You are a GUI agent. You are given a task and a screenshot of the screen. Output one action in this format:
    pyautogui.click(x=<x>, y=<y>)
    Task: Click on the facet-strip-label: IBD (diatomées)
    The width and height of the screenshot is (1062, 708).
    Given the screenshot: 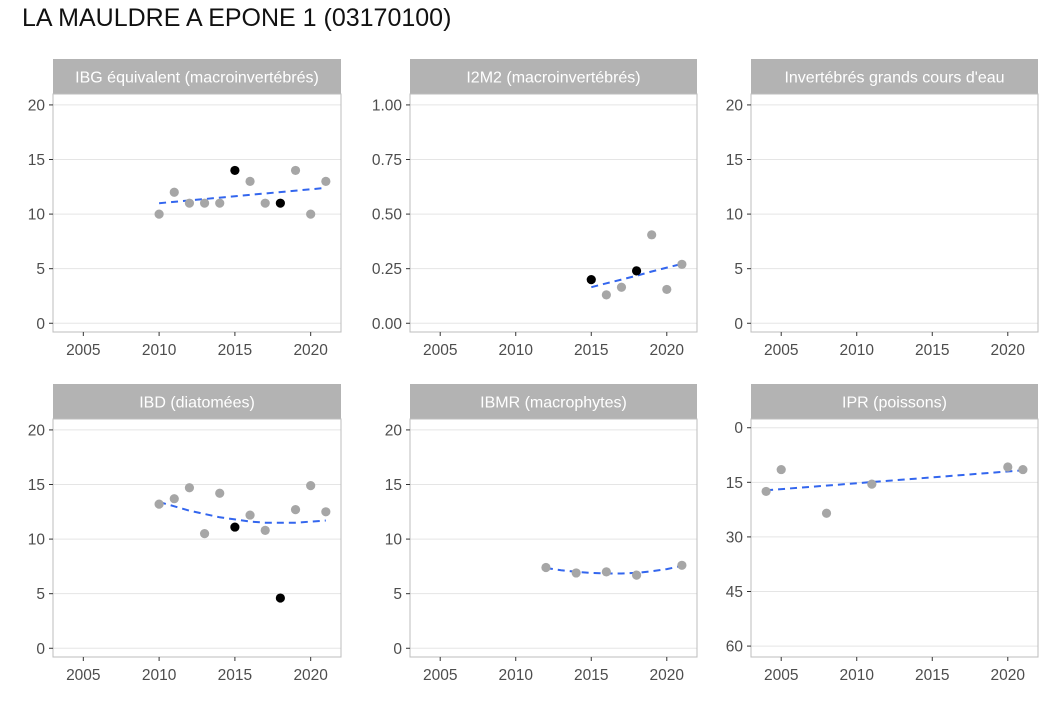 What is the action you would take?
    pyautogui.click(x=197, y=403)
    